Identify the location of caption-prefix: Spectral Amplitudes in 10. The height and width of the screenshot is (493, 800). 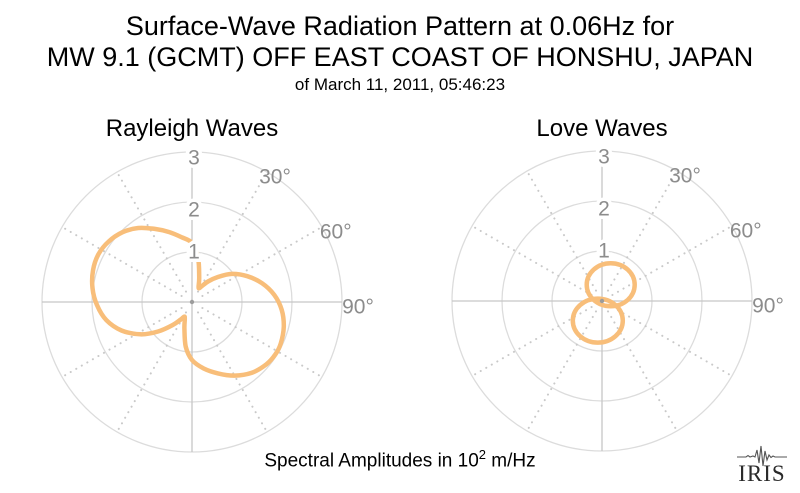
(371, 461).